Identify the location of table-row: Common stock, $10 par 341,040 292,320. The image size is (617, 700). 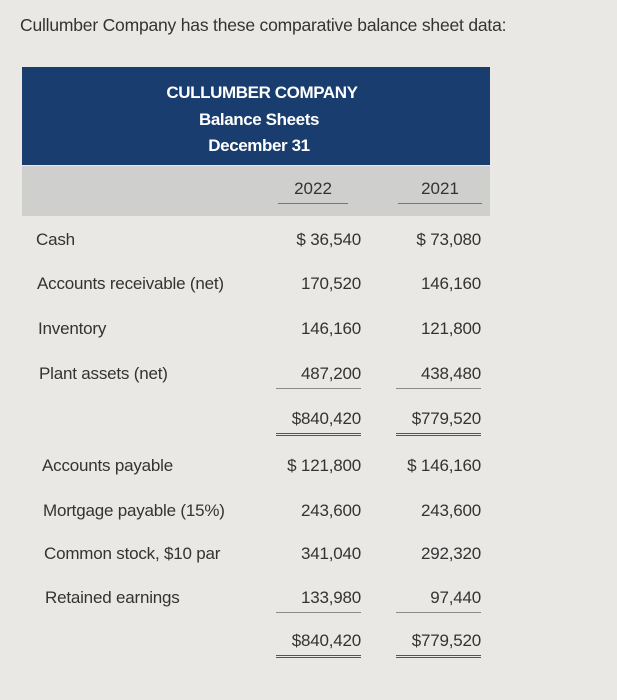
(308, 555).